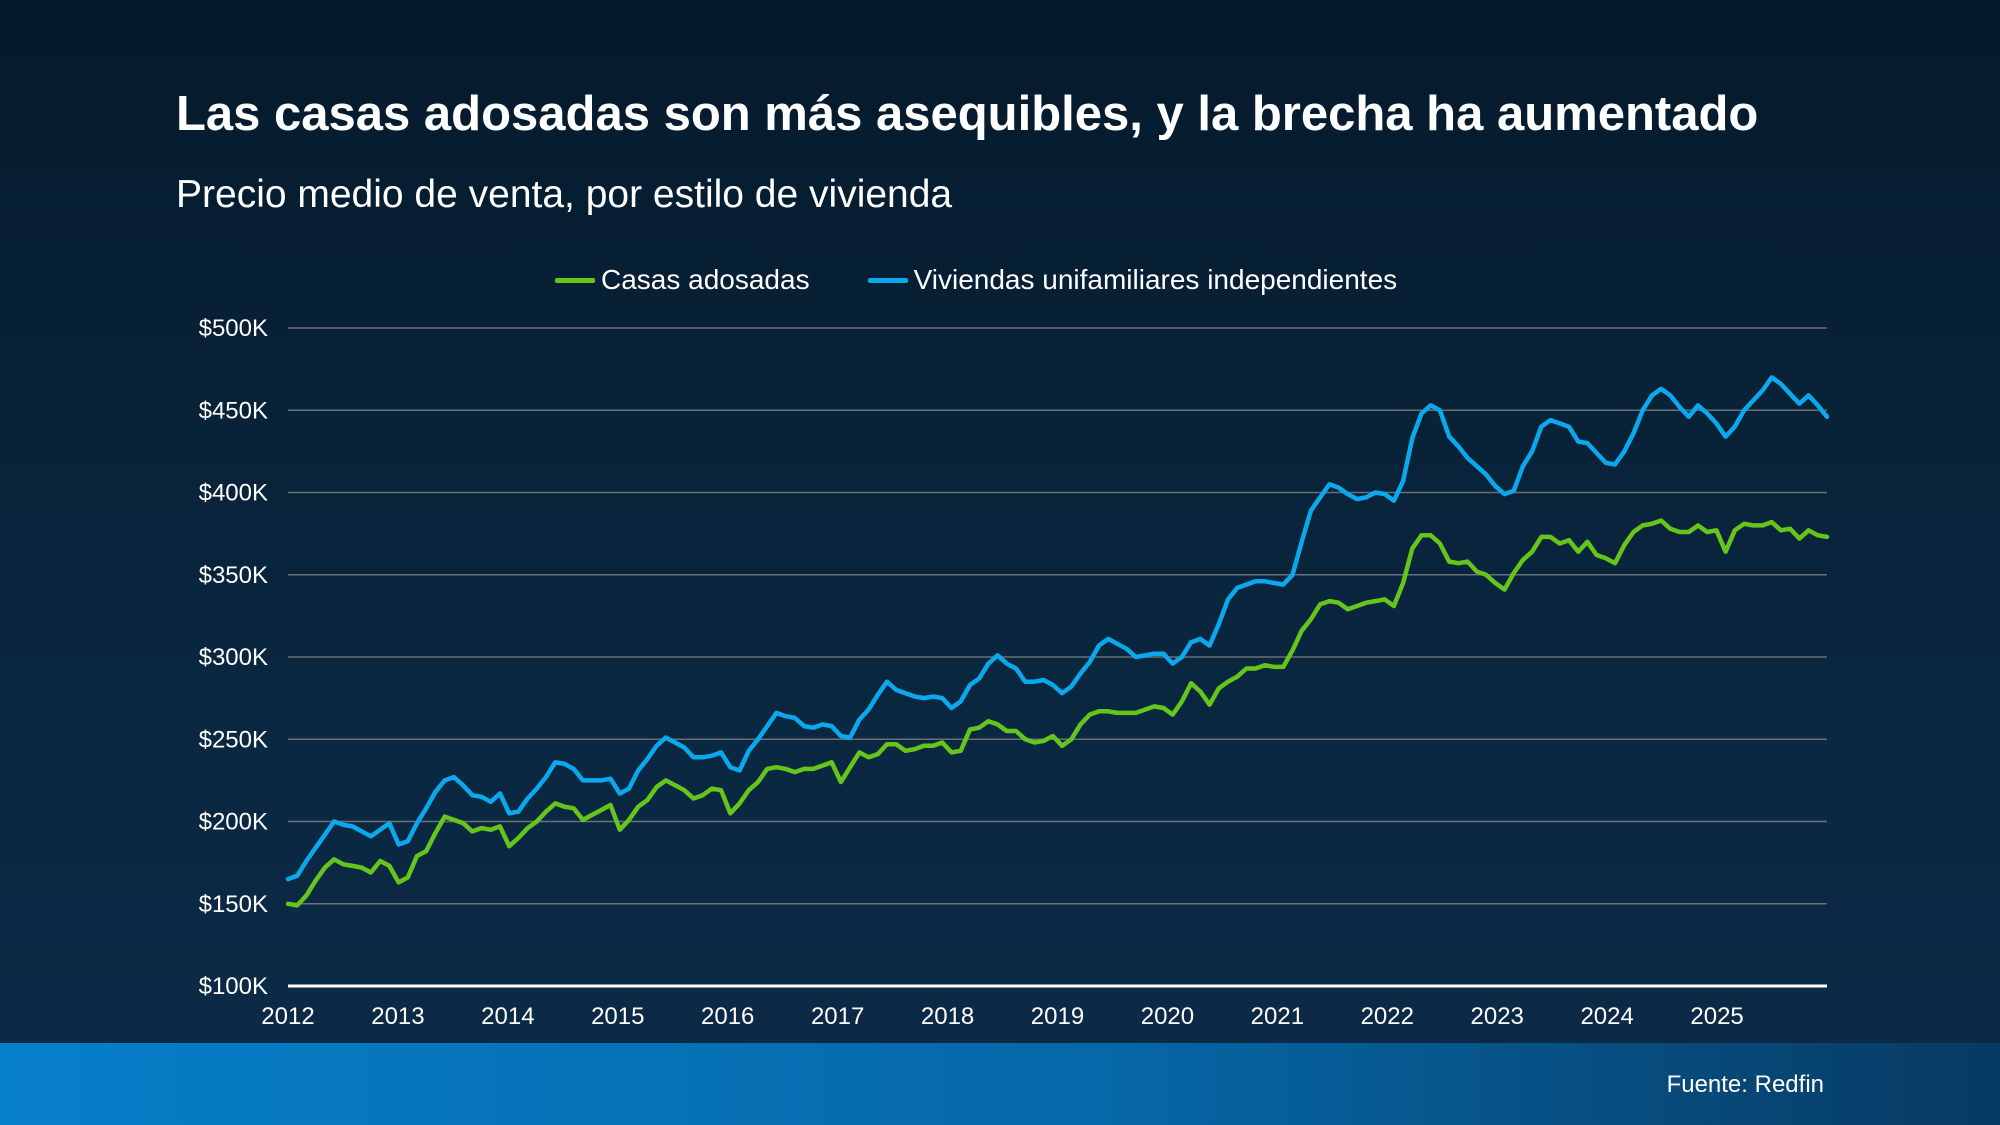  What do you see at coordinates (887, 280) in the screenshot?
I see `legend-swatch-single-family` at bounding box center [887, 280].